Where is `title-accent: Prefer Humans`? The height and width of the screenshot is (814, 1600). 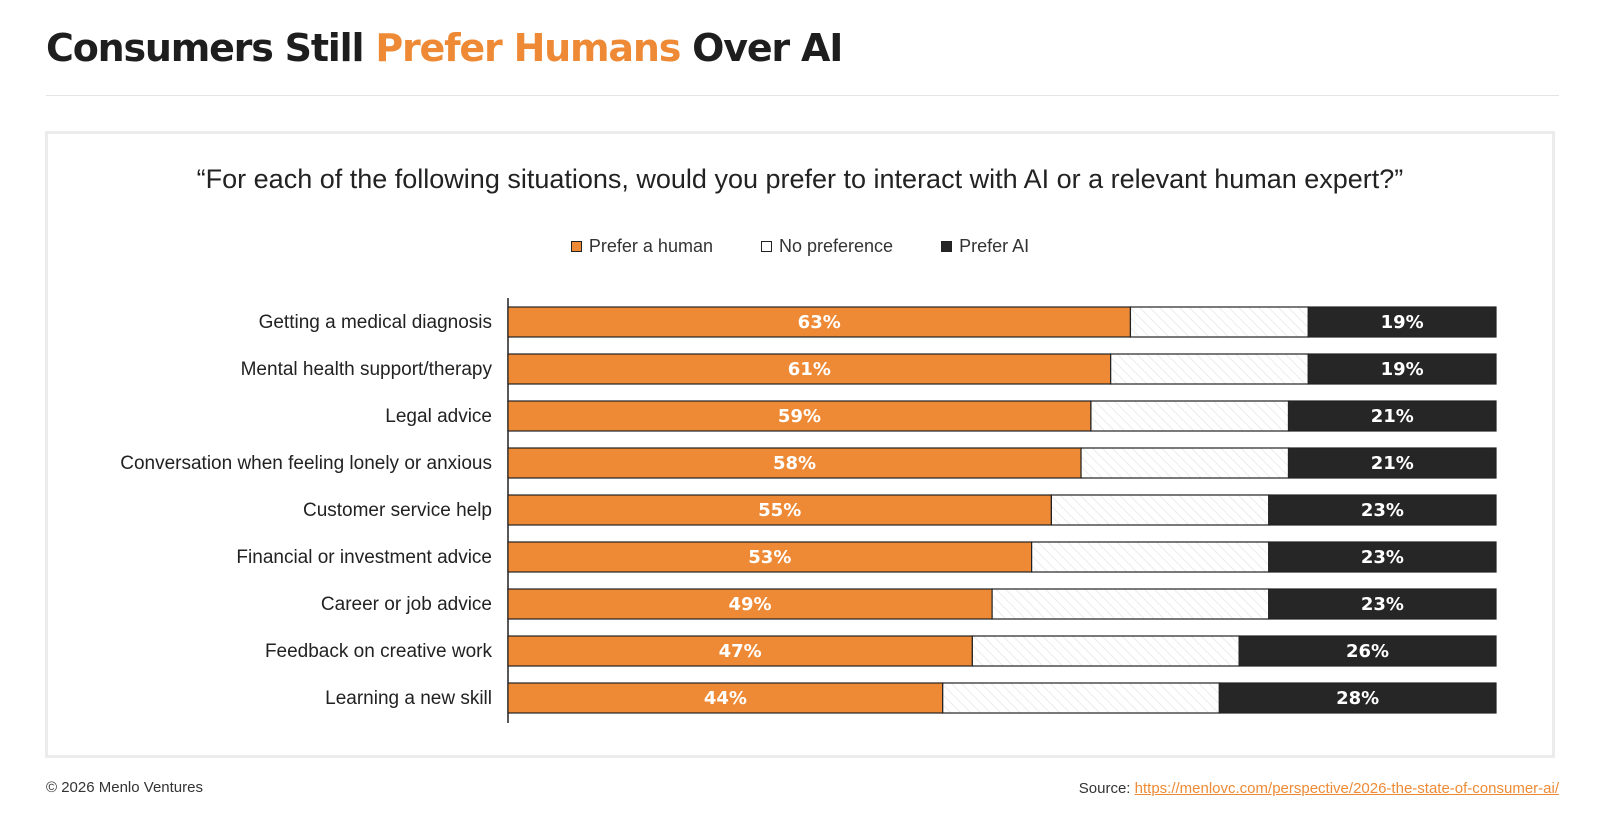
title-accent: Prefer Humans is located at coordinates (528, 48).